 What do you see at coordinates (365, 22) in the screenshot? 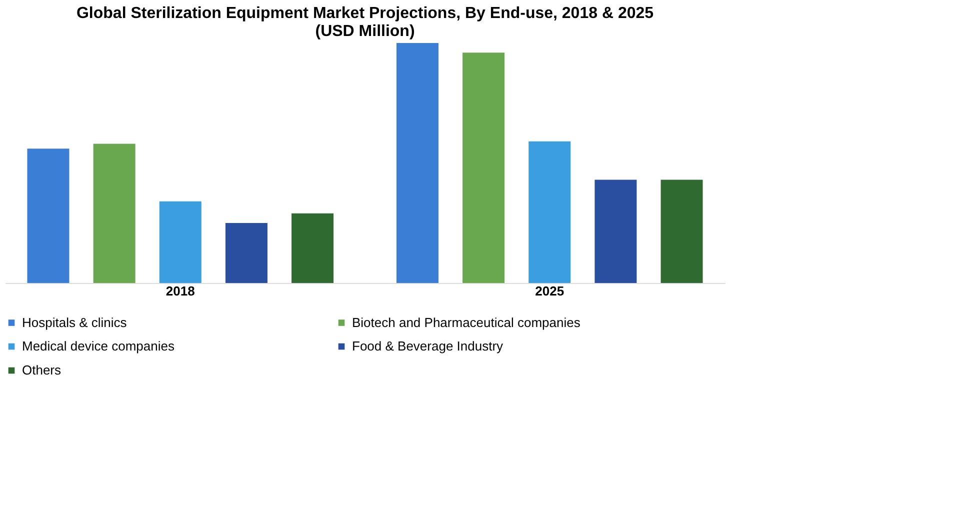
I see `chart-title: Global Sterilization Equipment Market Projections, By End-use, 2018 & 2025 (USD Million)` at bounding box center [365, 22].